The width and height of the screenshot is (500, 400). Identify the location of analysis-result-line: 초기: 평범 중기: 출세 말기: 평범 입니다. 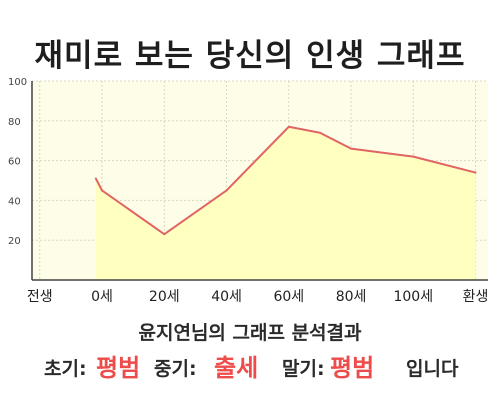
(250, 365).